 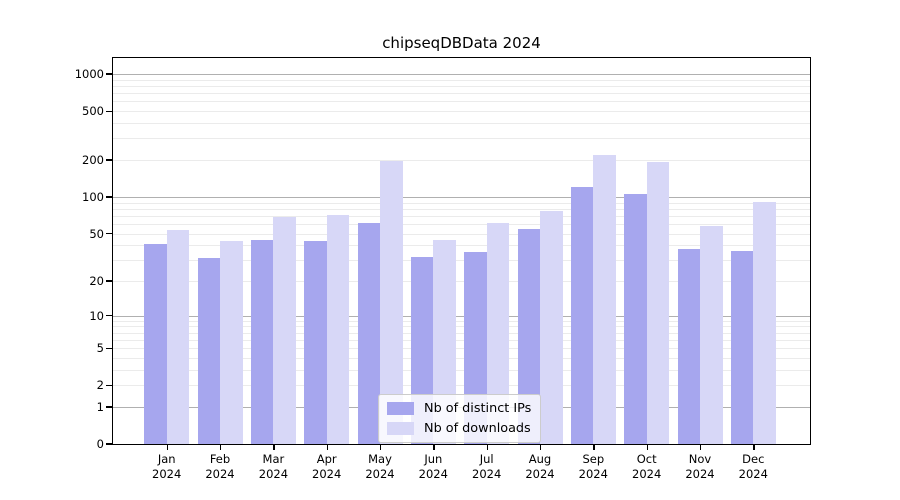 What do you see at coordinates (604, 299) in the screenshot?
I see `bar-downloads-sep` at bounding box center [604, 299].